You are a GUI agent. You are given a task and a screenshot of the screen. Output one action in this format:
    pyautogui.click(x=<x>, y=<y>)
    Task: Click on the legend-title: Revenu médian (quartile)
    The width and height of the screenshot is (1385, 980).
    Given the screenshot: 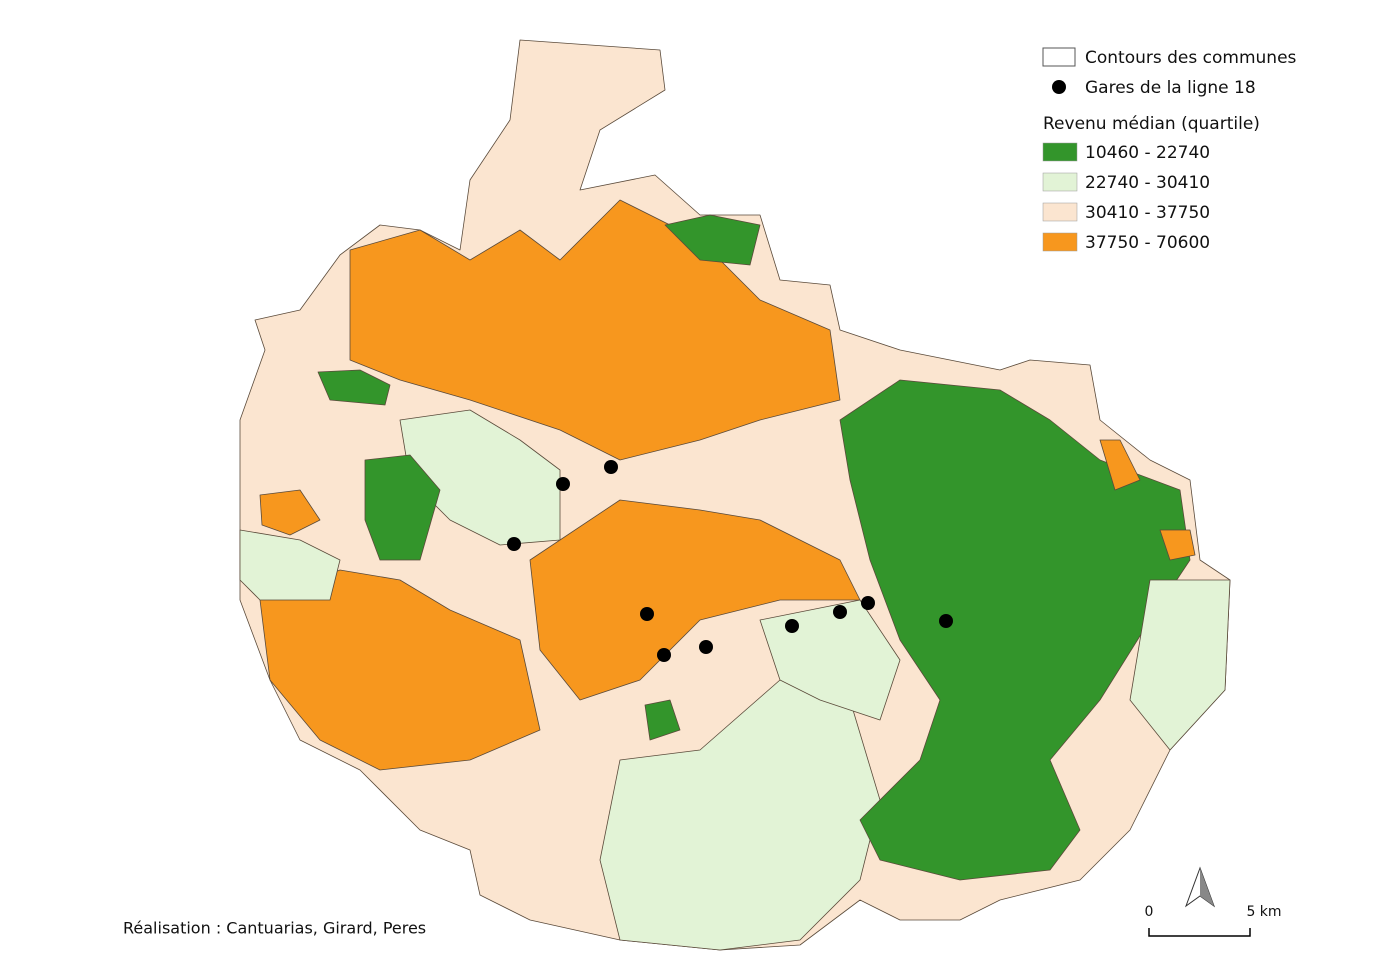 What is the action you would take?
    pyautogui.click(x=1151, y=124)
    